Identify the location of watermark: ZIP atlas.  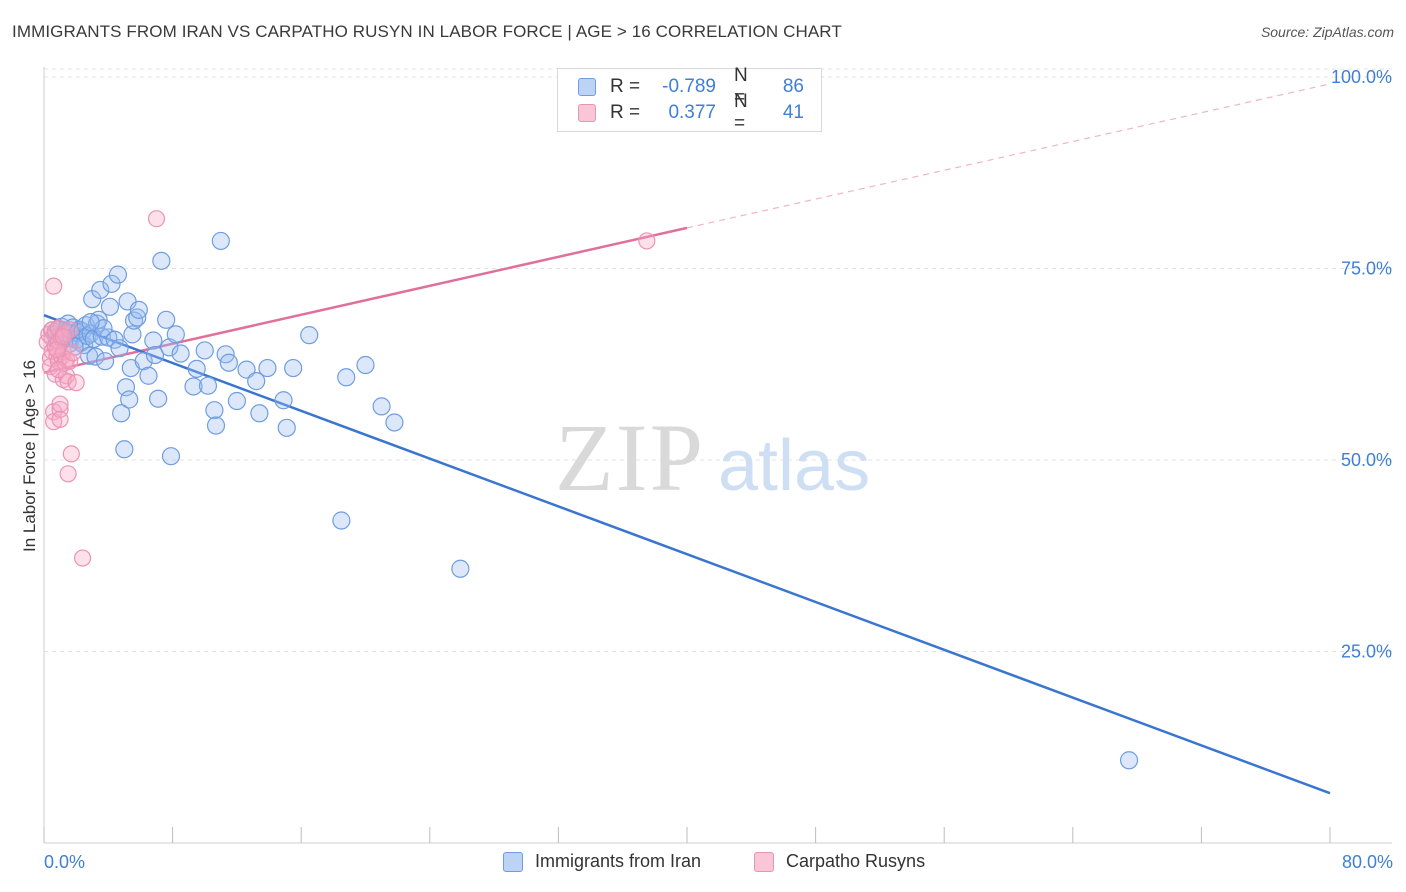
(712, 457).